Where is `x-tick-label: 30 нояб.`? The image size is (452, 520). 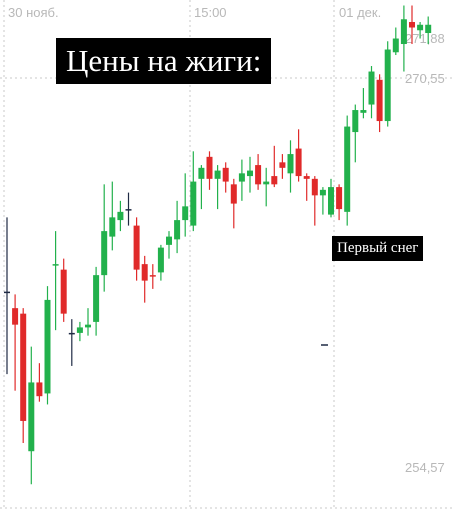
x-tick-label: 30 нояб. is located at coordinates (33, 12).